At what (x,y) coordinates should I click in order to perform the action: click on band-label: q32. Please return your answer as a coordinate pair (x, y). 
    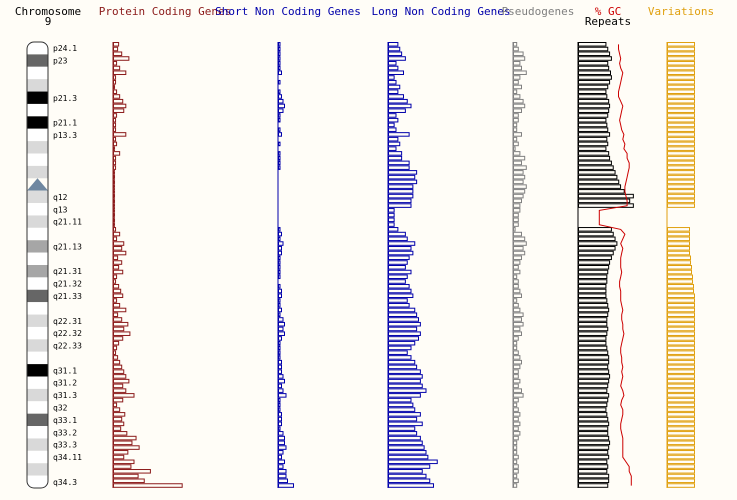
    Looking at the image, I should click on (60, 407).